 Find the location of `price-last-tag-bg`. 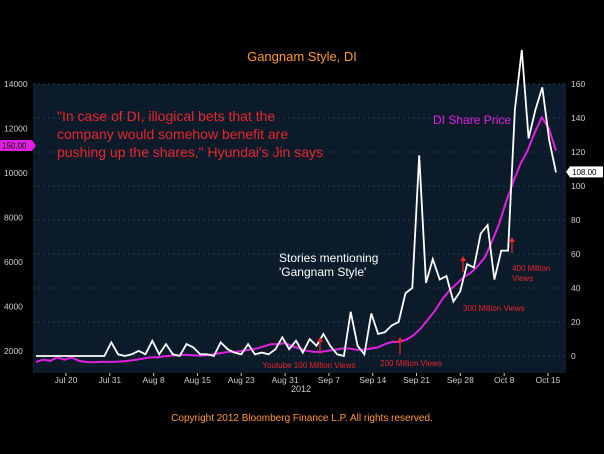

price-last-tag-bg is located at coordinates (16, 145).